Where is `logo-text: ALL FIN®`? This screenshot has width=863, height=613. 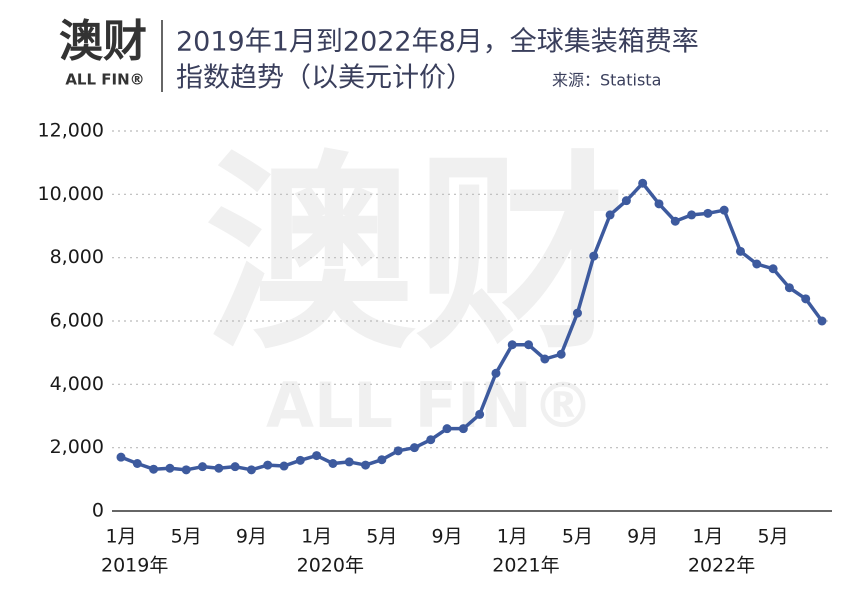
logo-text: ALL FIN® is located at coordinates (104, 80).